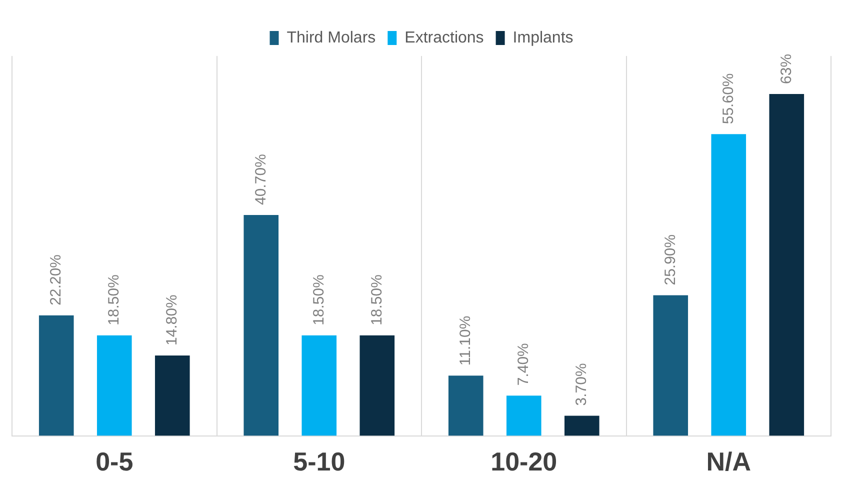 This screenshot has height=499, width=843. What do you see at coordinates (728, 98) in the screenshot?
I see `data-label: 55.60%` at bounding box center [728, 98].